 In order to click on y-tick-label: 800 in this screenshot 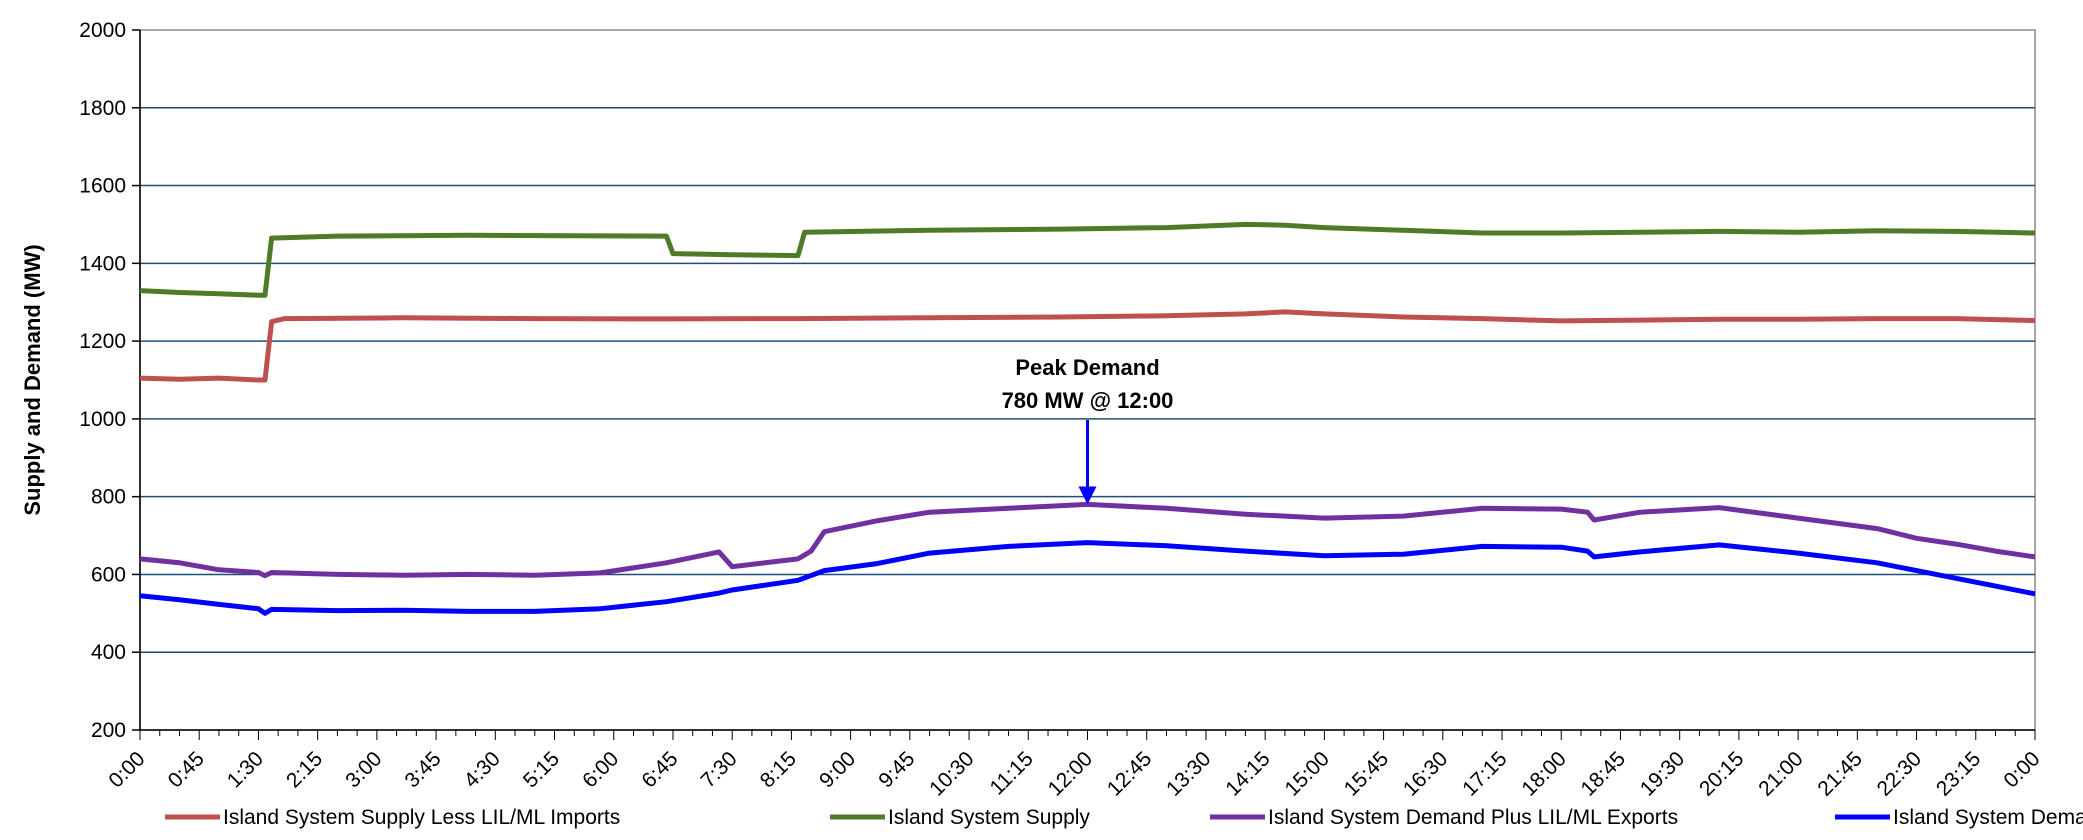, I will do `click(108, 497)`.